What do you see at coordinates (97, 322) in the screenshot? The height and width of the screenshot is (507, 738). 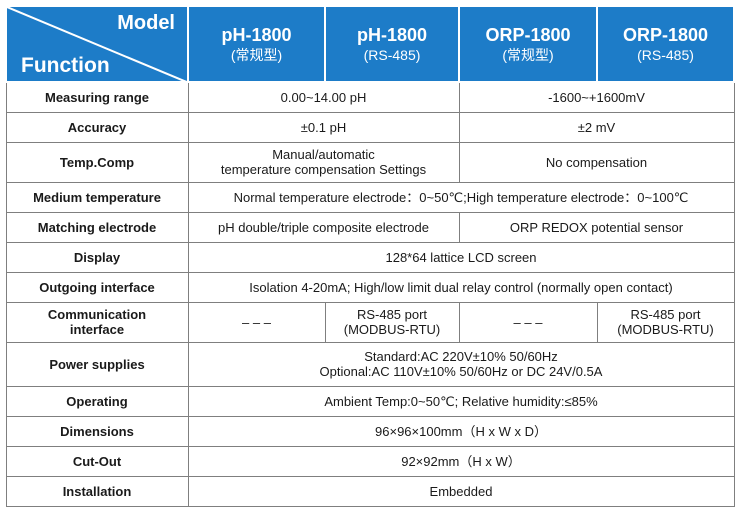 I see `row-label: Communication interface` at bounding box center [97, 322].